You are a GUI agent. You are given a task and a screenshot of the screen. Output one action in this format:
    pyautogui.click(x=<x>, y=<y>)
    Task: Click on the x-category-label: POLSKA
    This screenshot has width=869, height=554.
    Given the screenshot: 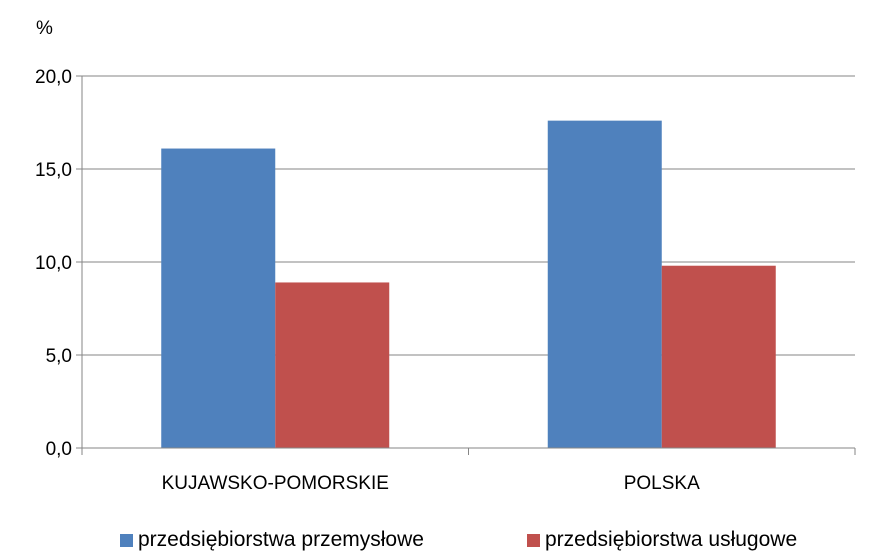 What is the action you would take?
    pyautogui.click(x=662, y=483)
    